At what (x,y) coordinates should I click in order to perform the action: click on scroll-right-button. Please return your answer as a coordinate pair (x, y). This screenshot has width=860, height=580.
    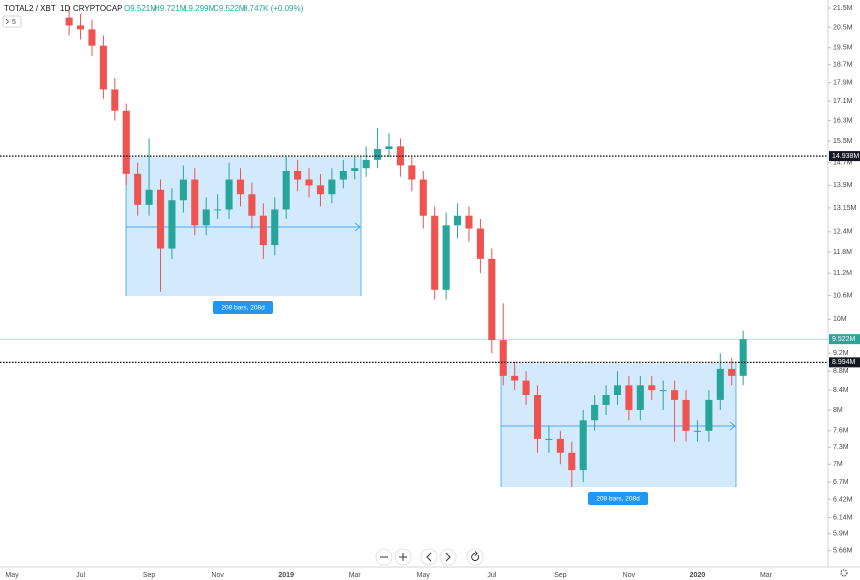
    Looking at the image, I should click on (448, 557).